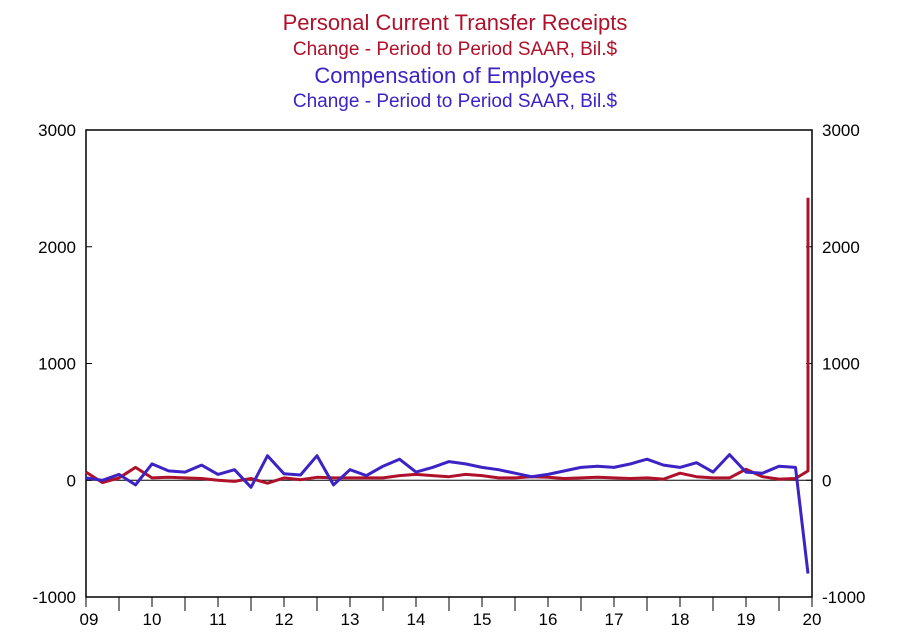 Image resolution: width=913 pixels, height=634 pixels. What do you see at coordinates (71, 480) in the screenshot?
I see `y-tick-label-left: 0` at bounding box center [71, 480].